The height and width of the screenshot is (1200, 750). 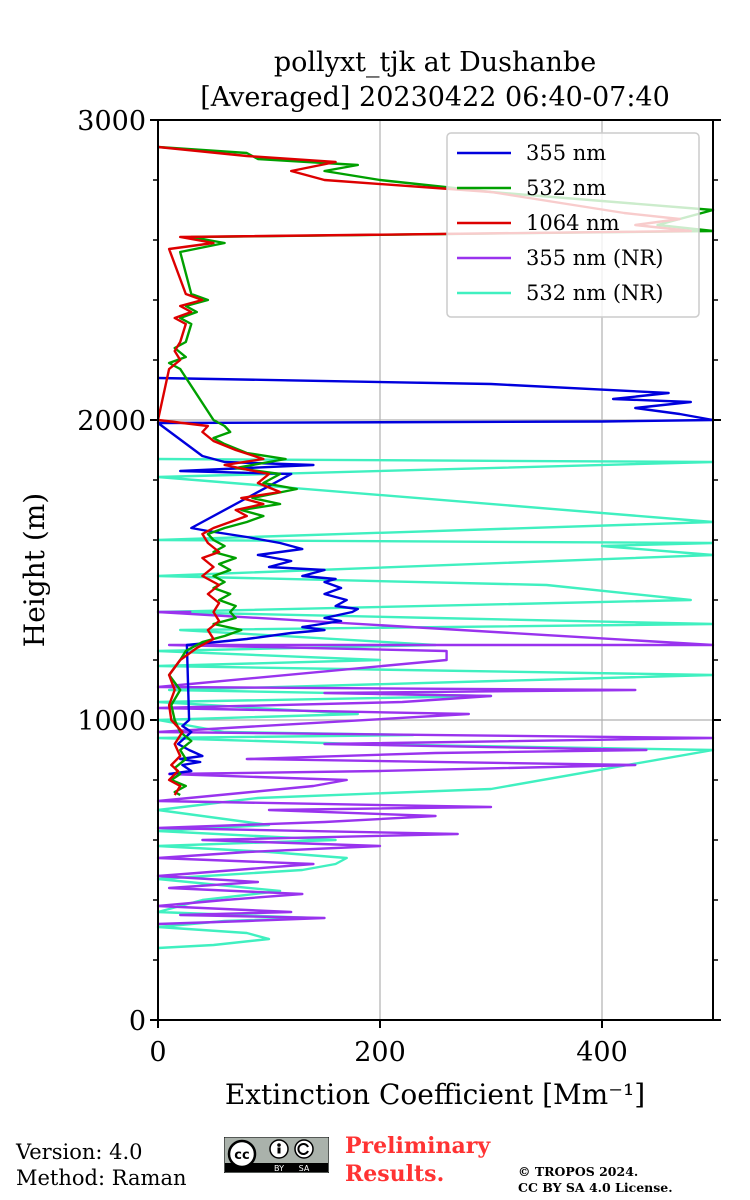 I want to click on y-tick-label: 0, so click(x=137, y=1021).